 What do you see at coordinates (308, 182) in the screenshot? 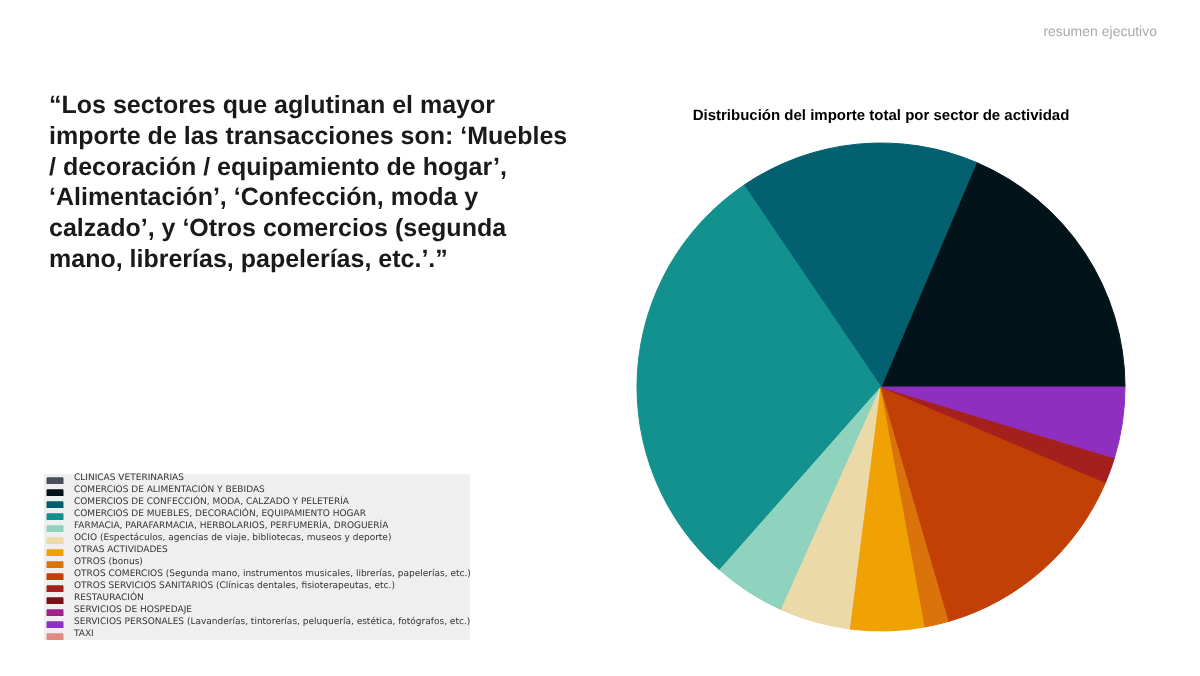
I see `text: “Los sectores que aglutinan el mayor importe de las transacciones son: ‘Muebles / decoración / equipamiento de hogar’, ‘Alimentación’, ‘Confección, moda y calzado’, y ‘Otros comercios (segunda mano, librerías, papelerías, etc.’.”` at bounding box center [308, 182].